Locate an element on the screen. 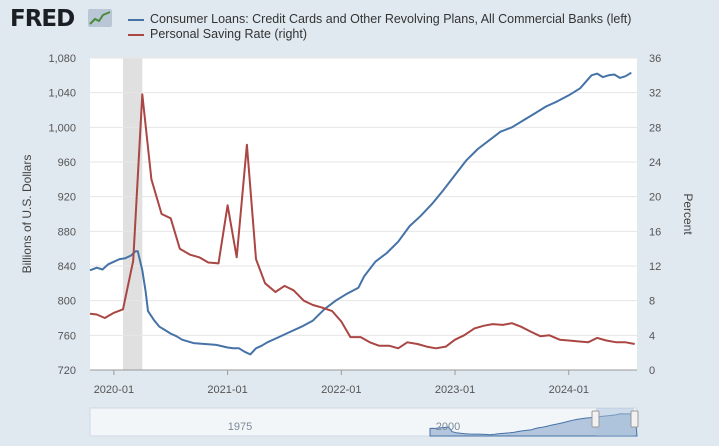 This screenshot has height=446, width=719. y-right-tick-label: 16 is located at coordinates (655, 232).